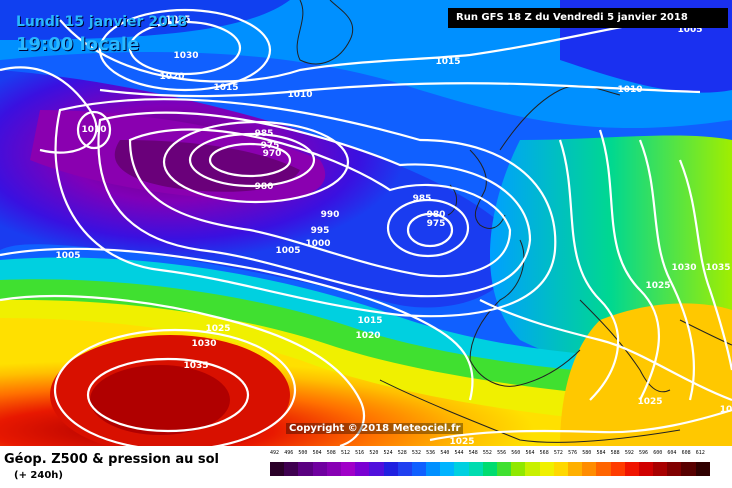  What do you see at coordinates (303, 453) in the screenshot?
I see `scale-tick-label: 500` at bounding box center [303, 453].